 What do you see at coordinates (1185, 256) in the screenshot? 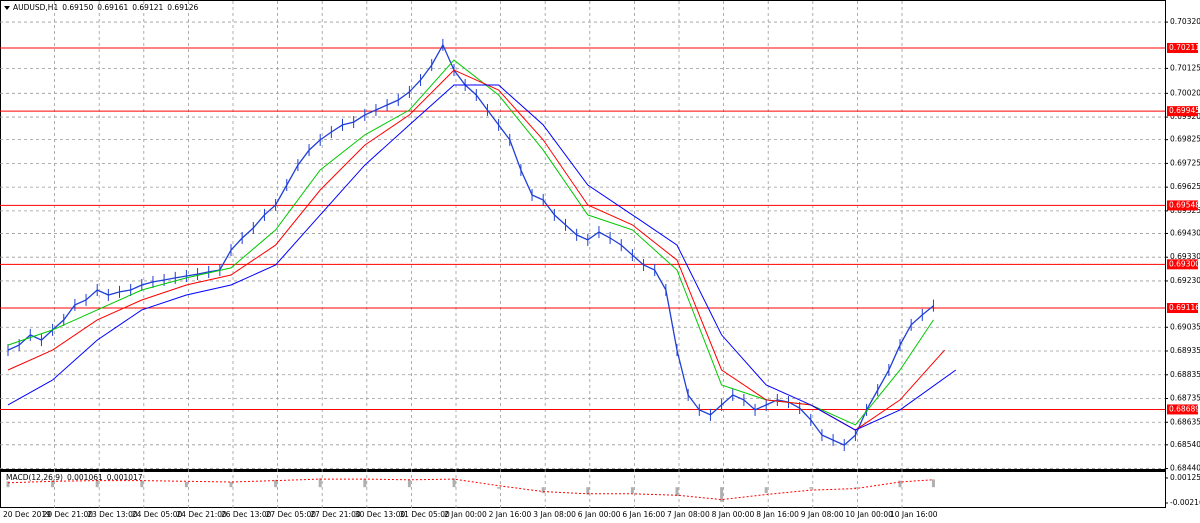
I see `y-tick-label: 0.69330` at bounding box center [1185, 256].